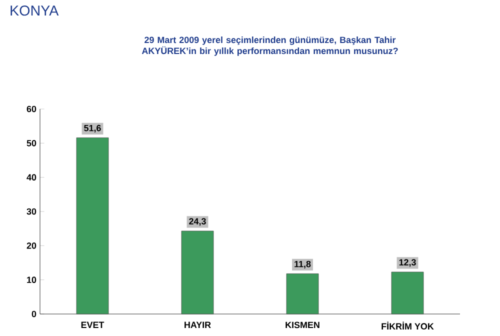 This screenshot has width=500, height=336. I want to click on data-label: 11,8, so click(302, 264).